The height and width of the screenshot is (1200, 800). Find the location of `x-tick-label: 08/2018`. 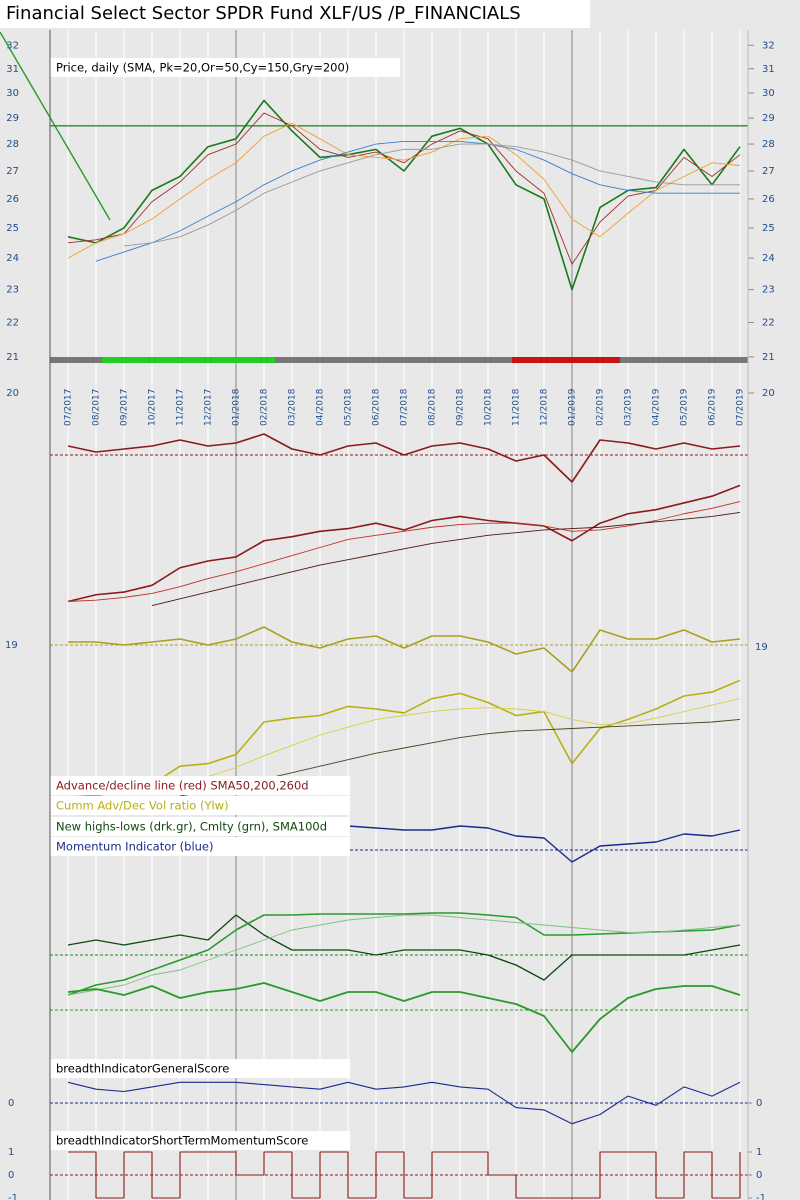

x-tick-label: 08/2018 is located at coordinates (433, 407).